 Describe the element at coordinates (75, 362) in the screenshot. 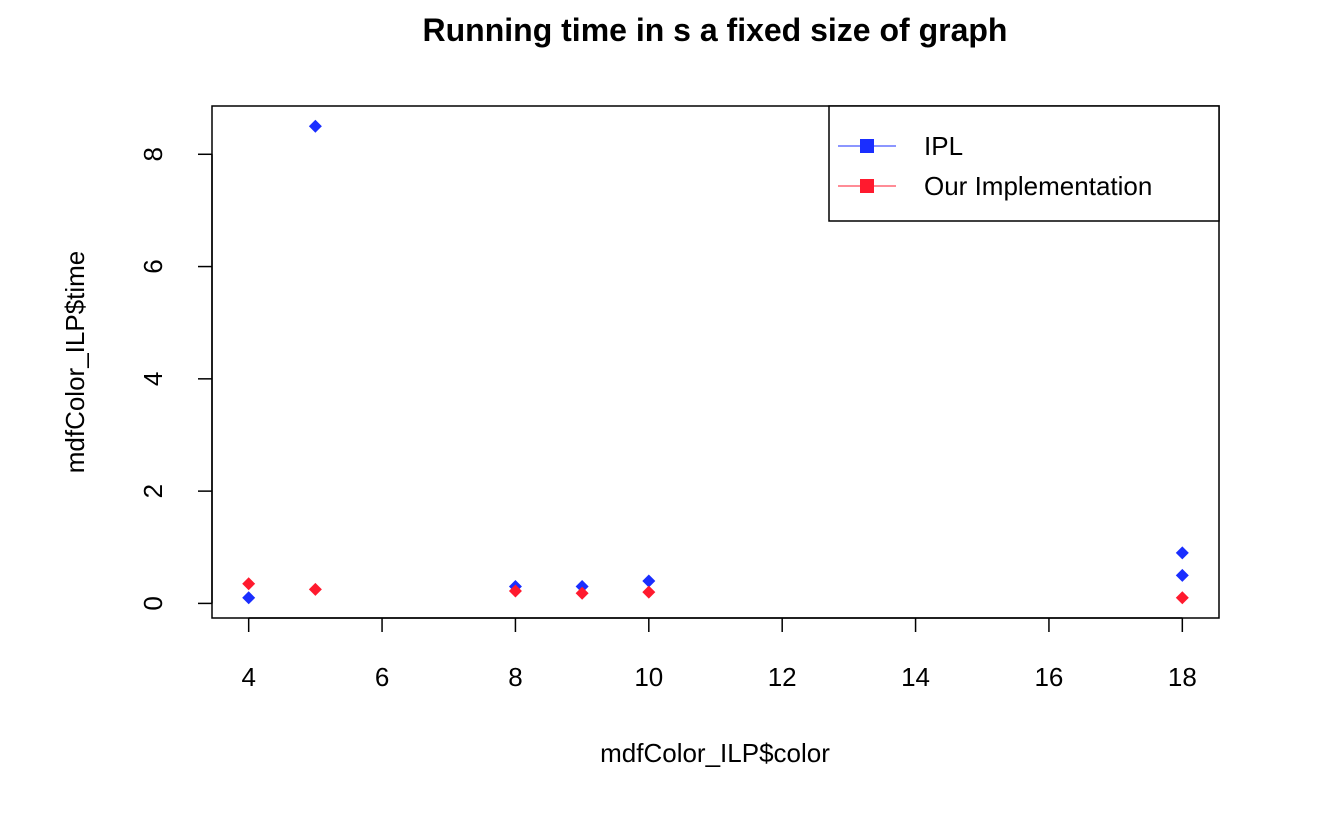

I see `y-axis-title: mdfColor_ILP$time` at that location.